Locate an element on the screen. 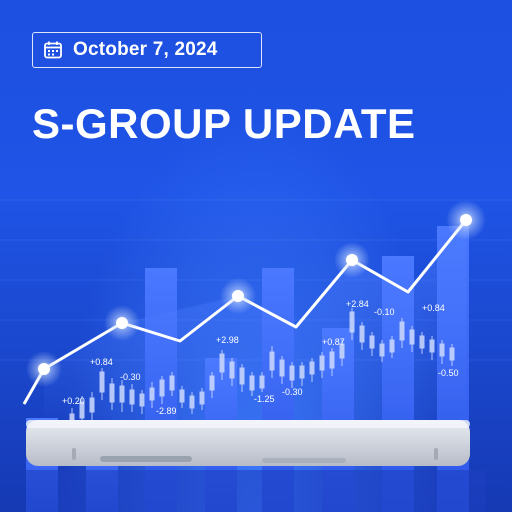 The width and height of the screenshot is (512, 512). change-label: +2.98 is located at coordinates (227, 340).